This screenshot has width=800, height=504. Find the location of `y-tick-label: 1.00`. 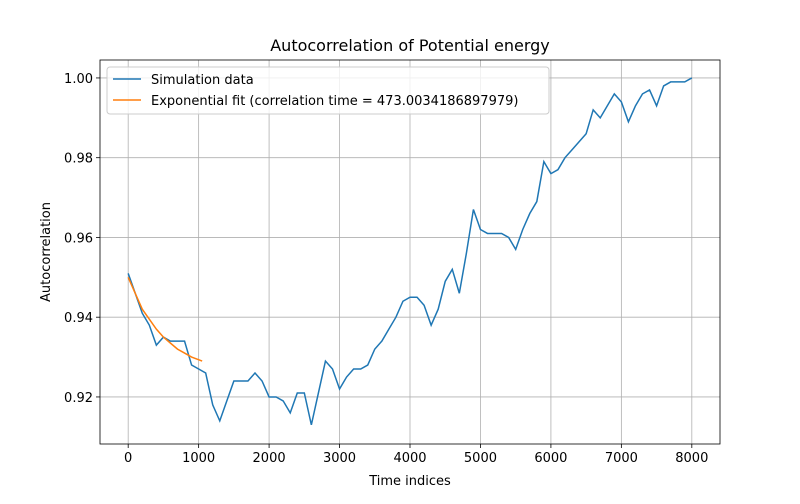

y-tick-label: 1.00 is located at coordinates (78, 79).